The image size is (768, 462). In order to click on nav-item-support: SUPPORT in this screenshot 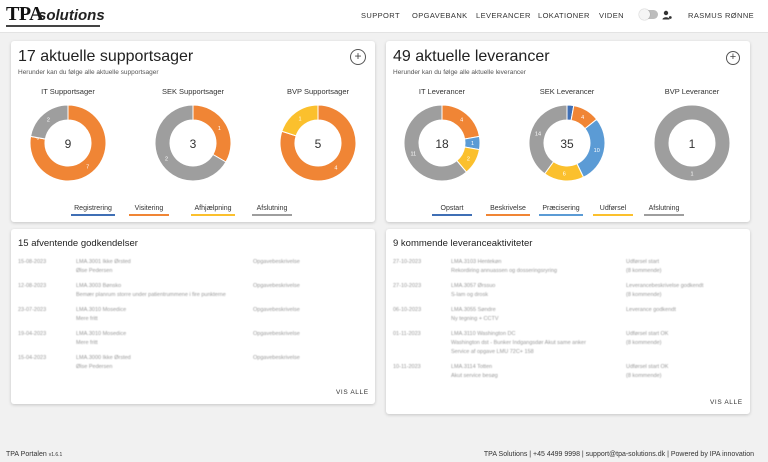, I will do `click(380, 15)`.